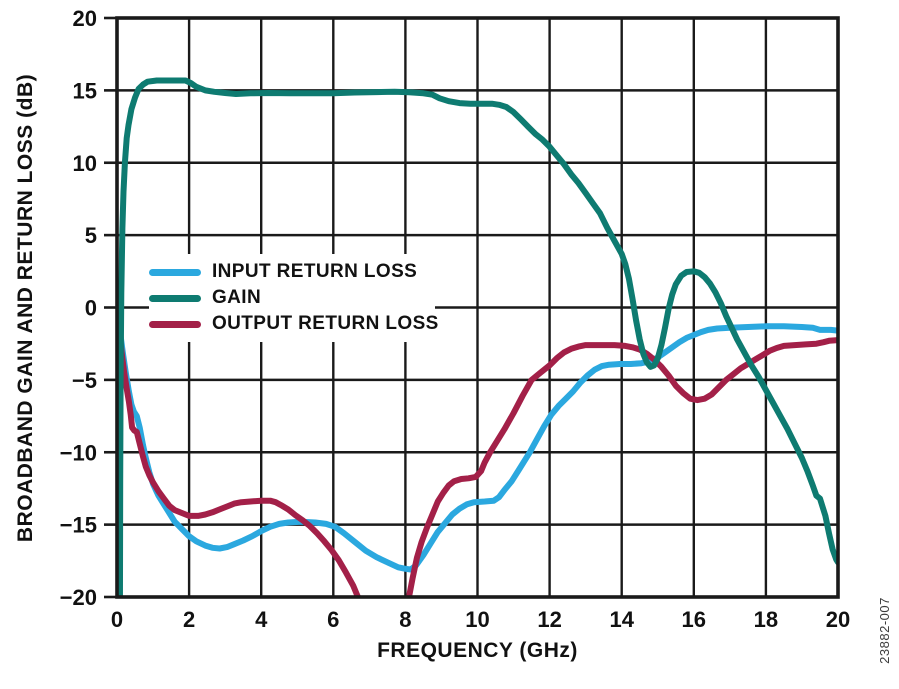 The height and width of the screenshot is (689, 899). Describe the element at coordinates (117, 619) in the screenshot. I see `x-tick-label: 0` at that location.